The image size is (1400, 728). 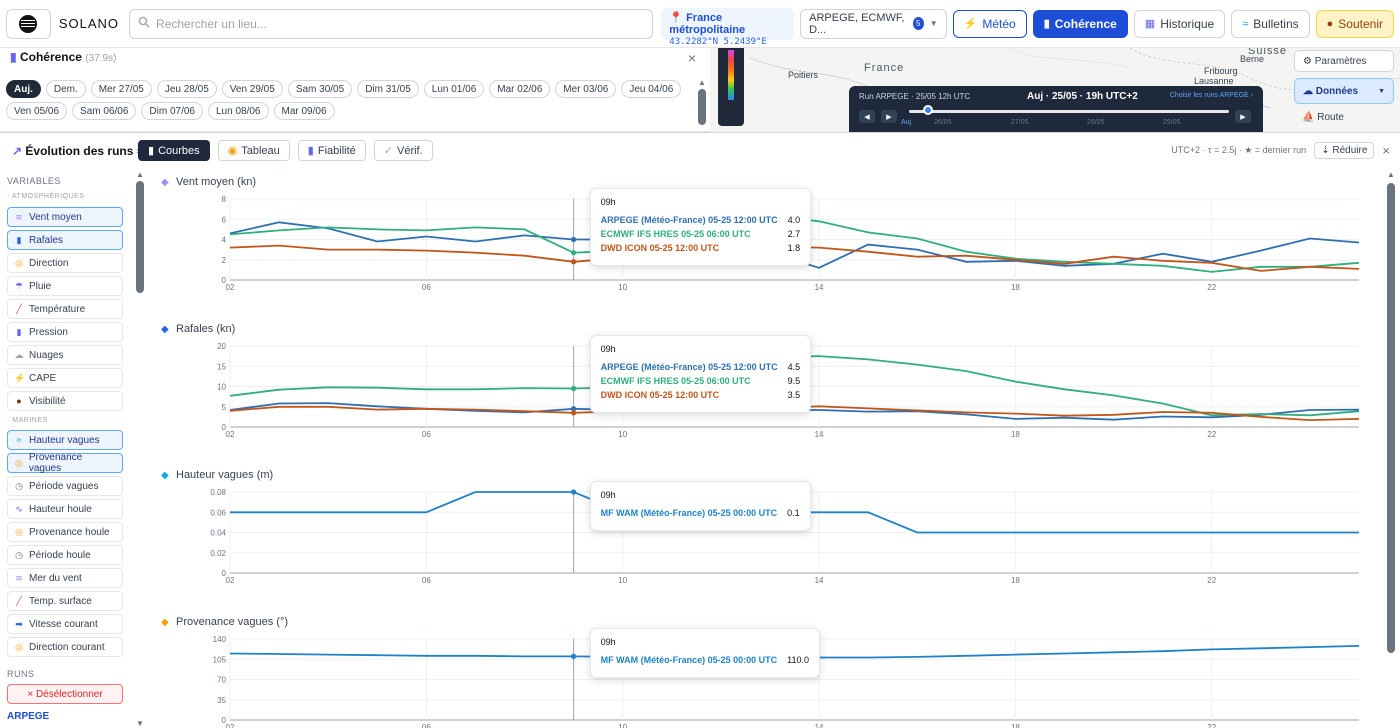 What do you see at coordinates (36, 111) in the screenshot?
I see `day-chip: Ven 05/06` at bounding box center [36, 111].